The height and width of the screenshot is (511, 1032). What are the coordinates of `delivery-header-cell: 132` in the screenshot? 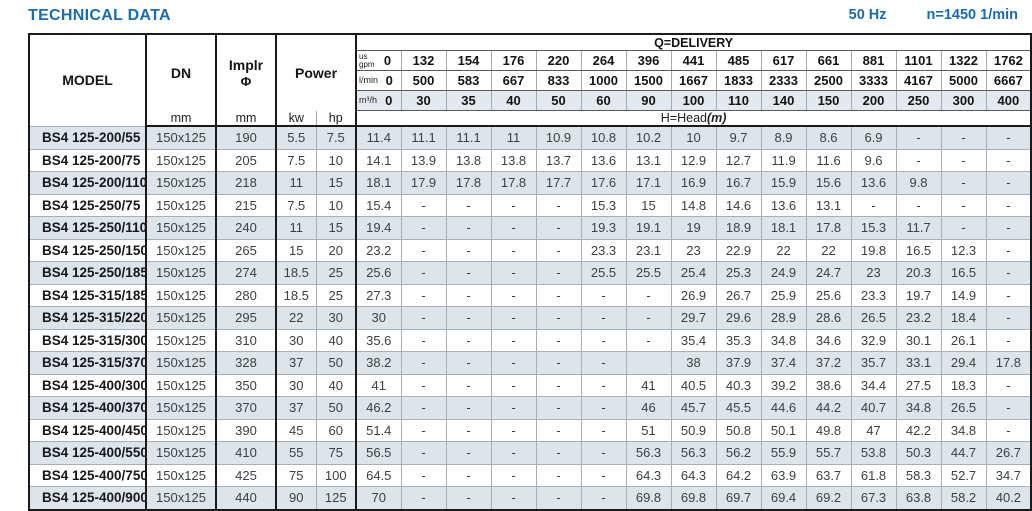 It's located at (423, 60).